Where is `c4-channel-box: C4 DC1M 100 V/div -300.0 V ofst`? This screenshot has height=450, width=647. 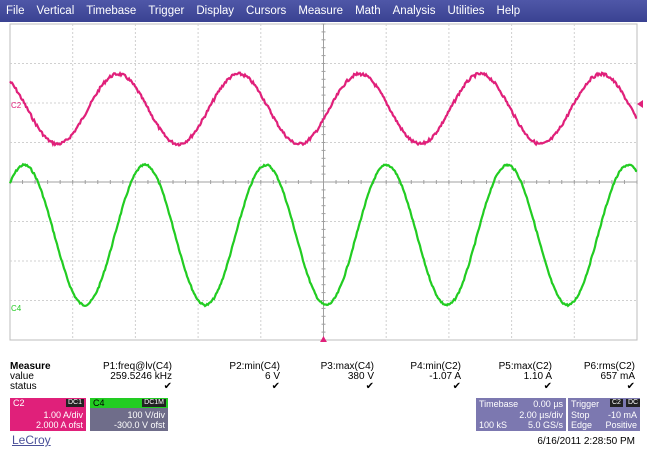
c4-channel-box: C4 DC1M 100 V/div -300.0 V ofst is located at coordinates (129, 414).